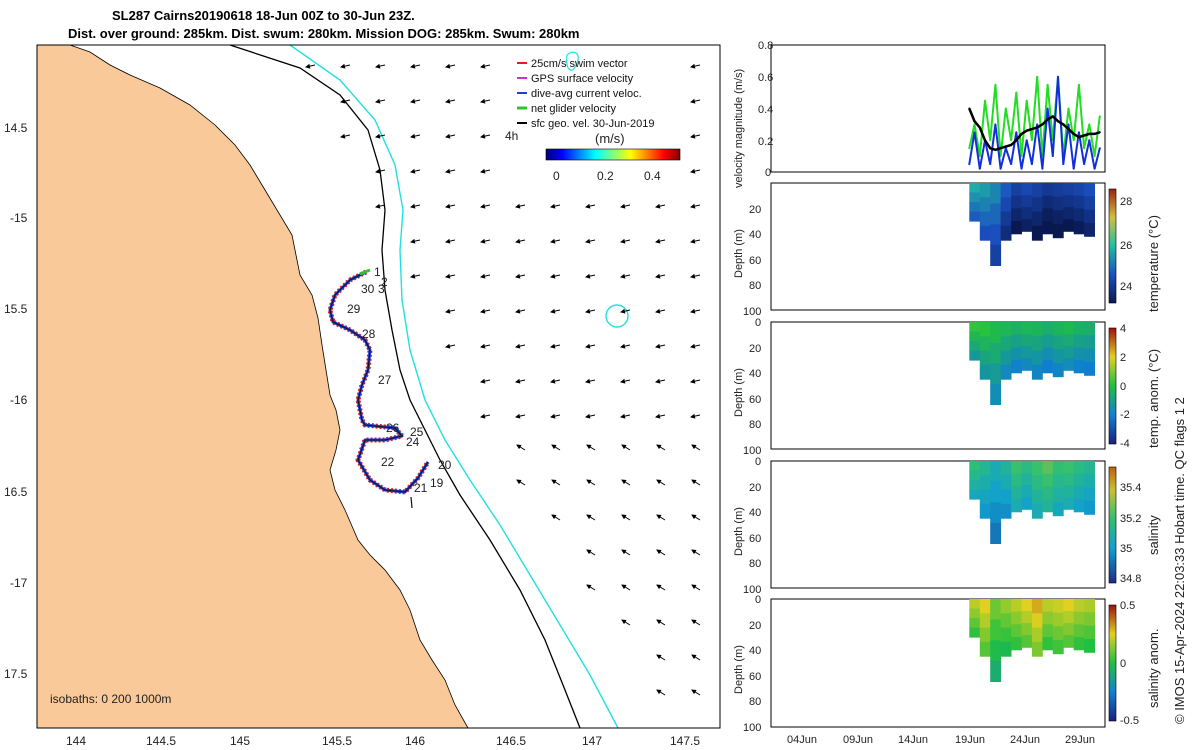  Describe the element at coordinates (739, 531) in the screenshot. I see `salinity-ylabel: Depth (m)` at that location.